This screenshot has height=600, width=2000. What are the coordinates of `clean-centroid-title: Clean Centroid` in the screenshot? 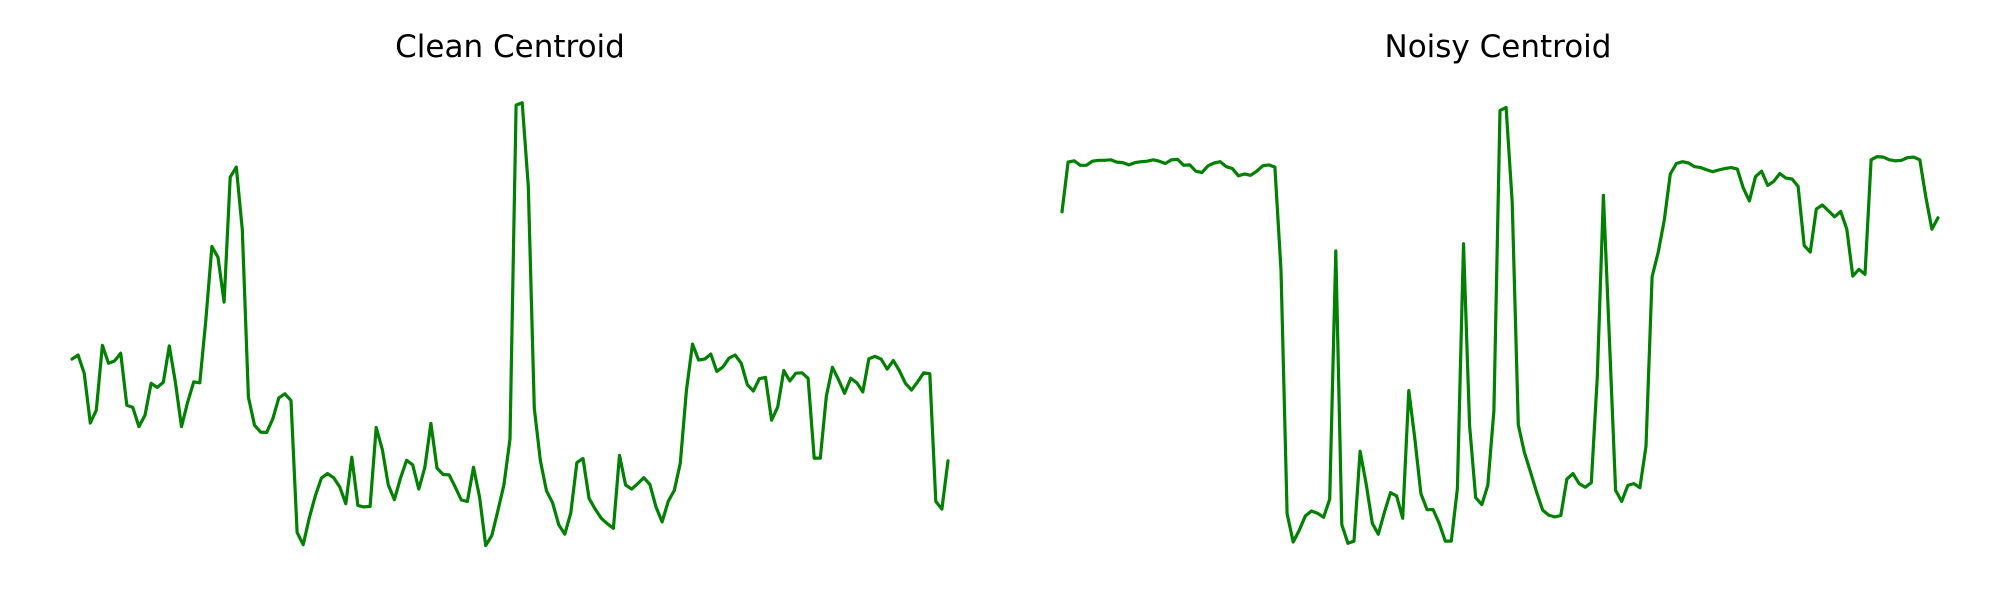 It's located at (510, 47).